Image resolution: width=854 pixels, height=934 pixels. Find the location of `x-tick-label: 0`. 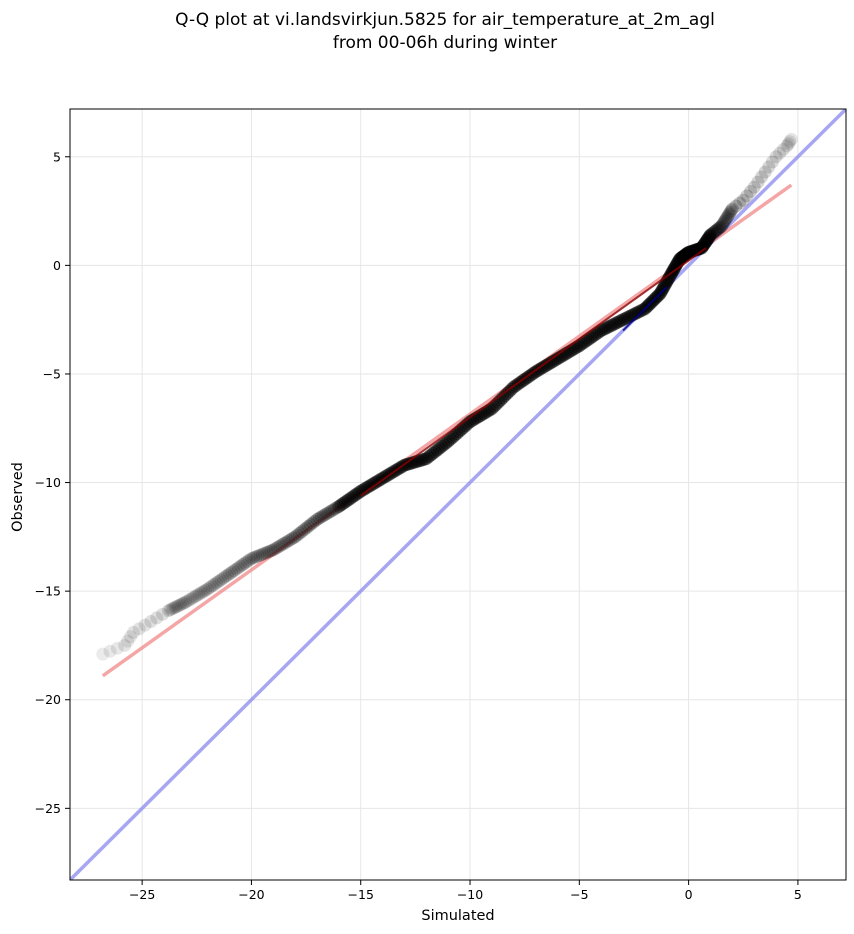

x-tick-label: 0 is located at coordinates (689, 894).